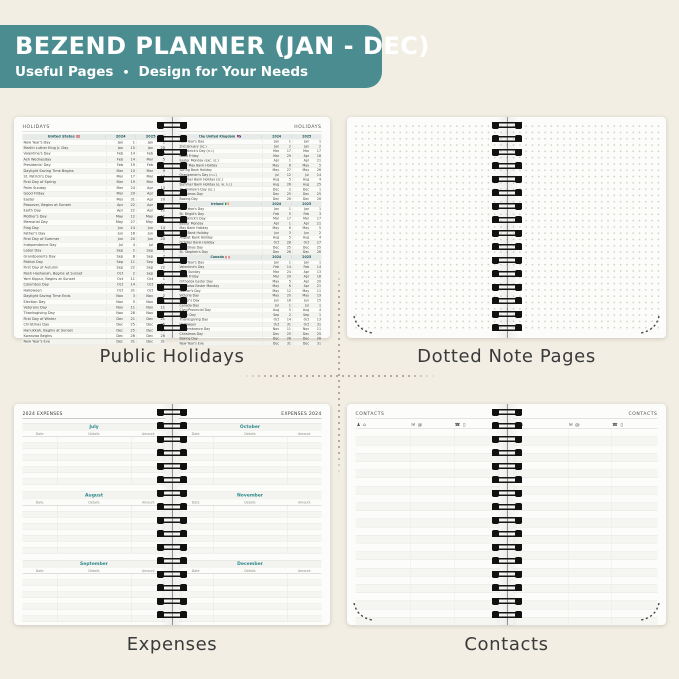  What do you see at coordinates (300, 277) in the screenshot?
I see `holiday-month-y2: Apr` at bounding box center [300, 277].